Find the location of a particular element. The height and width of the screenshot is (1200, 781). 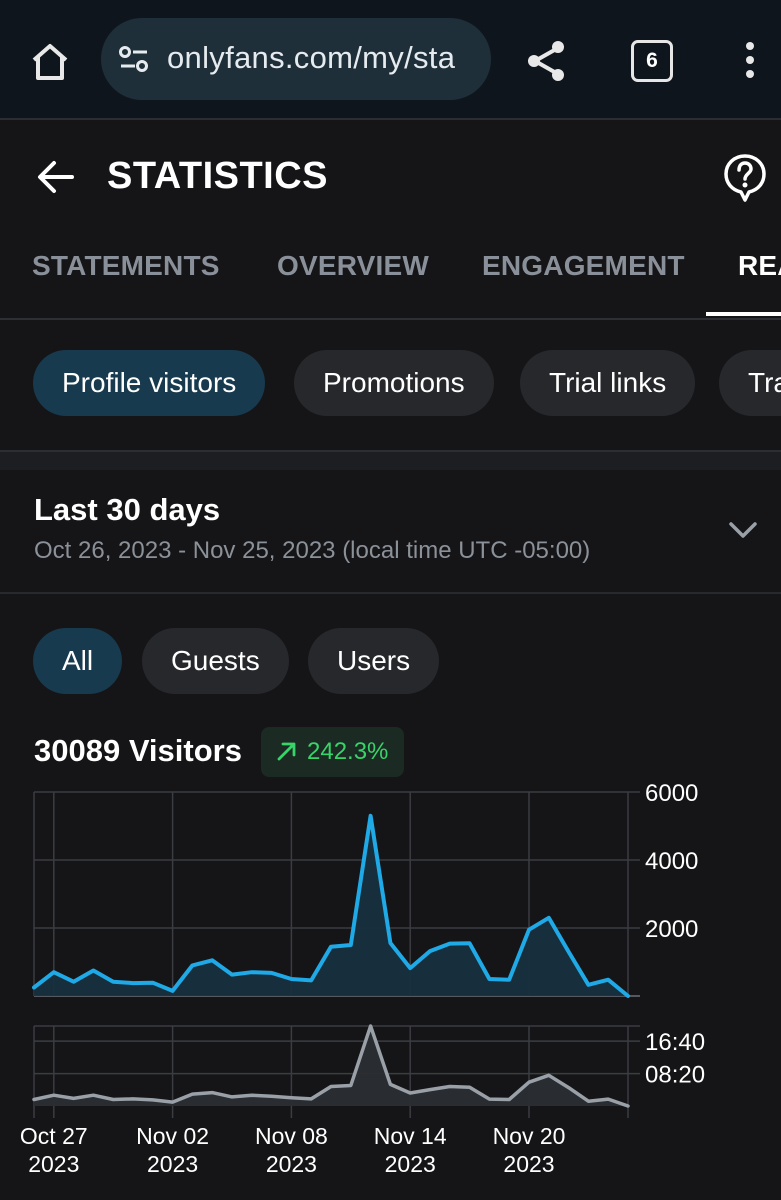

help-button is located at coordinates (745, 178).